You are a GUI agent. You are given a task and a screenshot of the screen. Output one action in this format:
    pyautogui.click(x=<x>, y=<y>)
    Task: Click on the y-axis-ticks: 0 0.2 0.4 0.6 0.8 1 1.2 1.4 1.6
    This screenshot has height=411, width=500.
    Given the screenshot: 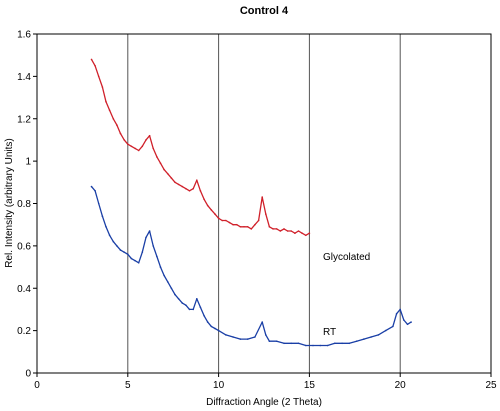 What is the action you would take?
    pyautogui.click(x=27, y=205)
    